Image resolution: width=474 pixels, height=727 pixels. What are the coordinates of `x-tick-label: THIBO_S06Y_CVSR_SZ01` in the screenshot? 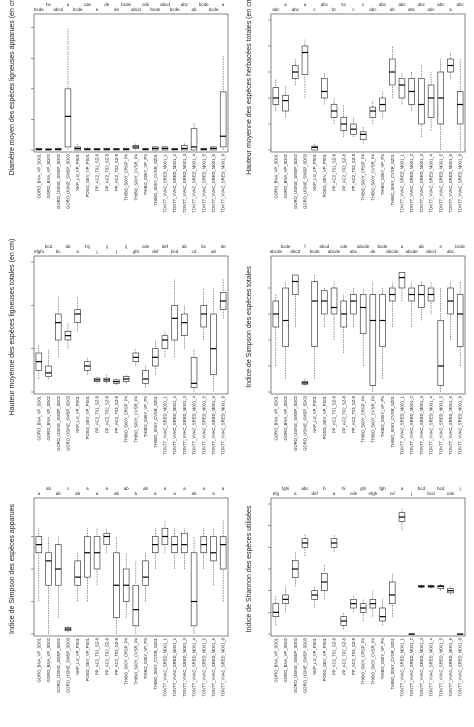 It's located at (392, 663).